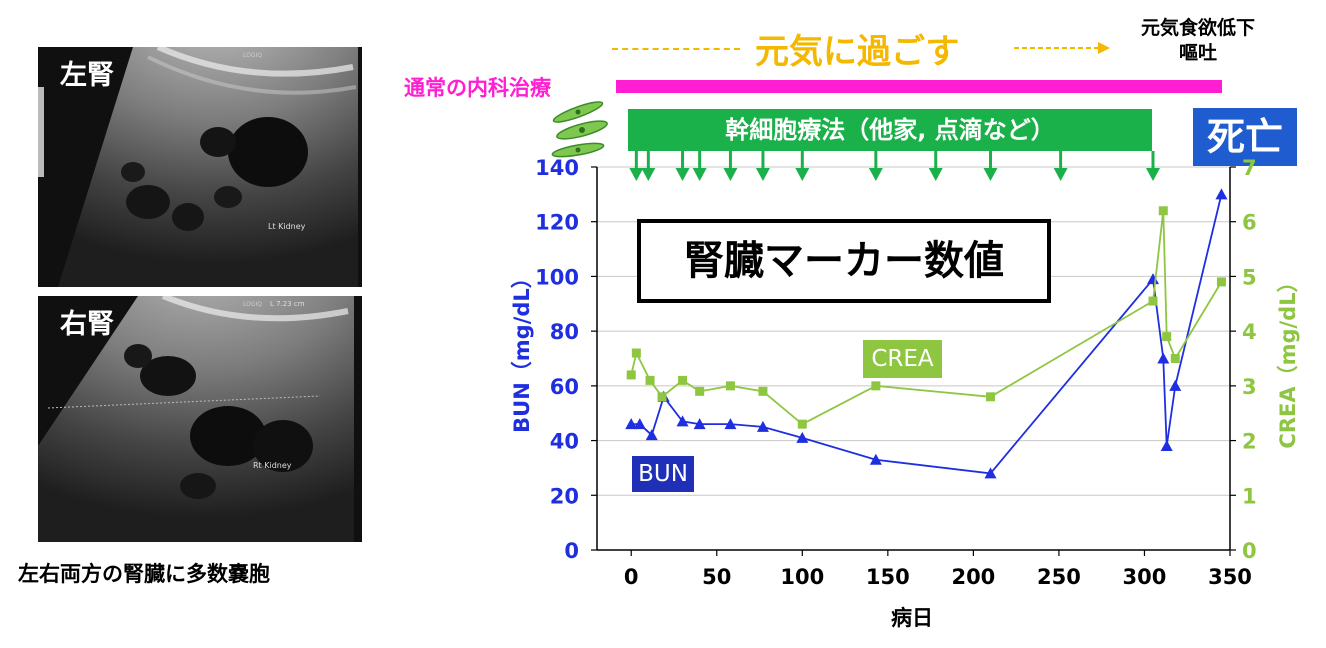 The width and height of the screenshot is (1326, 648). I want to click on y-left-tick-label-4: 80, so click(564, 332).